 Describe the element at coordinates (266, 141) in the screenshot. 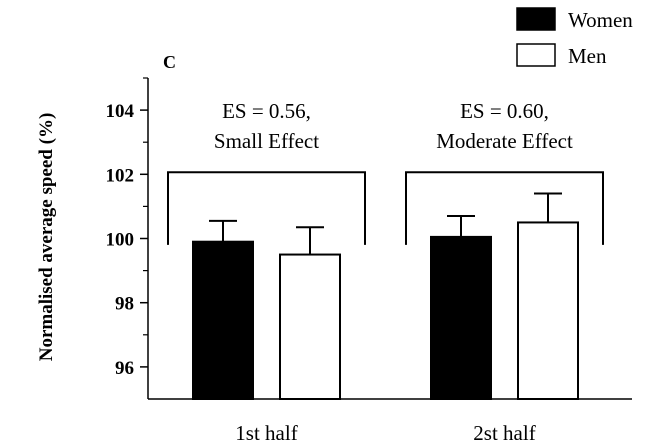

I see `effect-size-label: Small Effect` at that location.